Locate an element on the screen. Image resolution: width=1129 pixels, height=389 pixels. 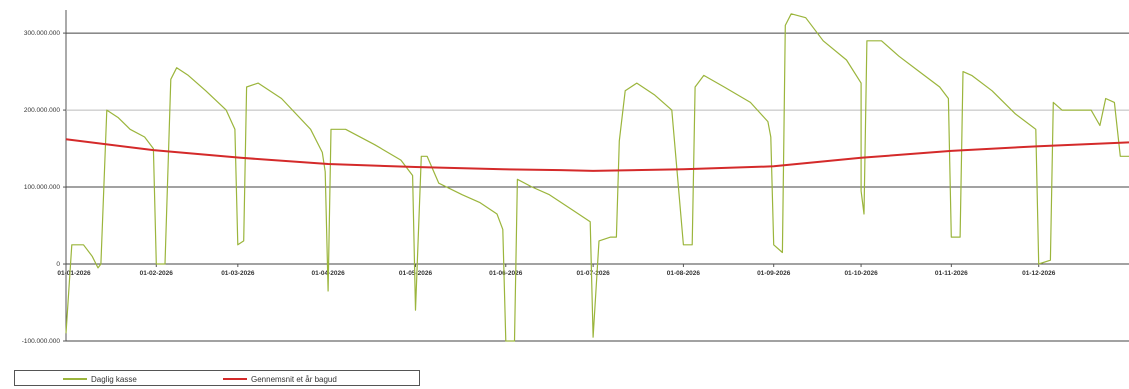
x-tick-label: 01-10-2026 is located at coordinates (861, 273).